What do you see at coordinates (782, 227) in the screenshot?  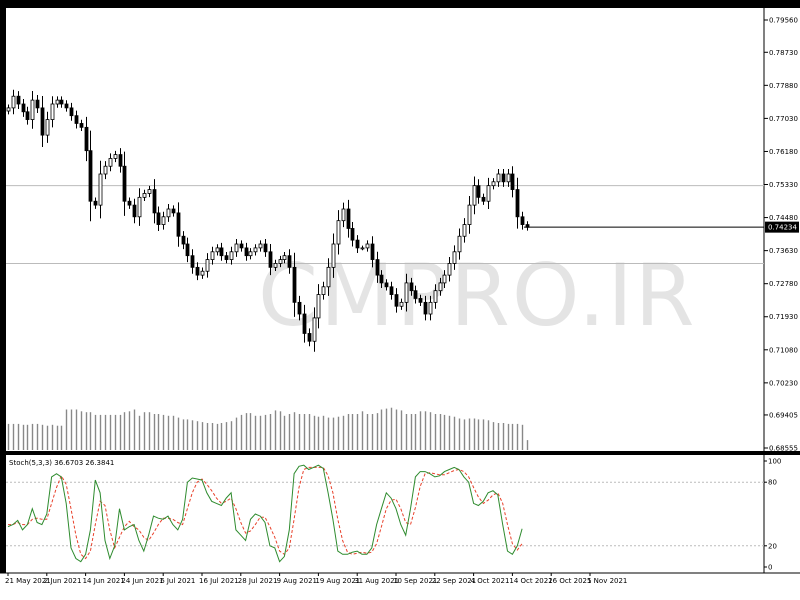 I see `current-price-box` at bounding box center [782, 227].